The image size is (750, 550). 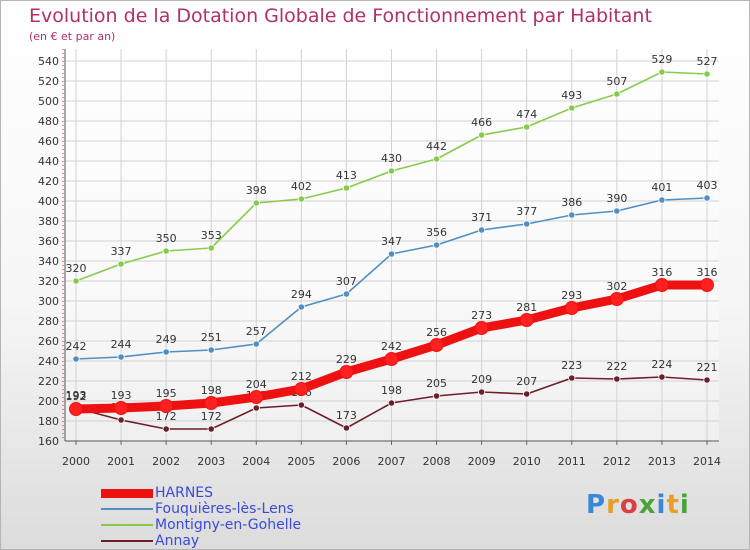 What do you see at coordinates (661, 364) in the screenshot?
I see `data-label: 224` at bounding box center [661, 364].